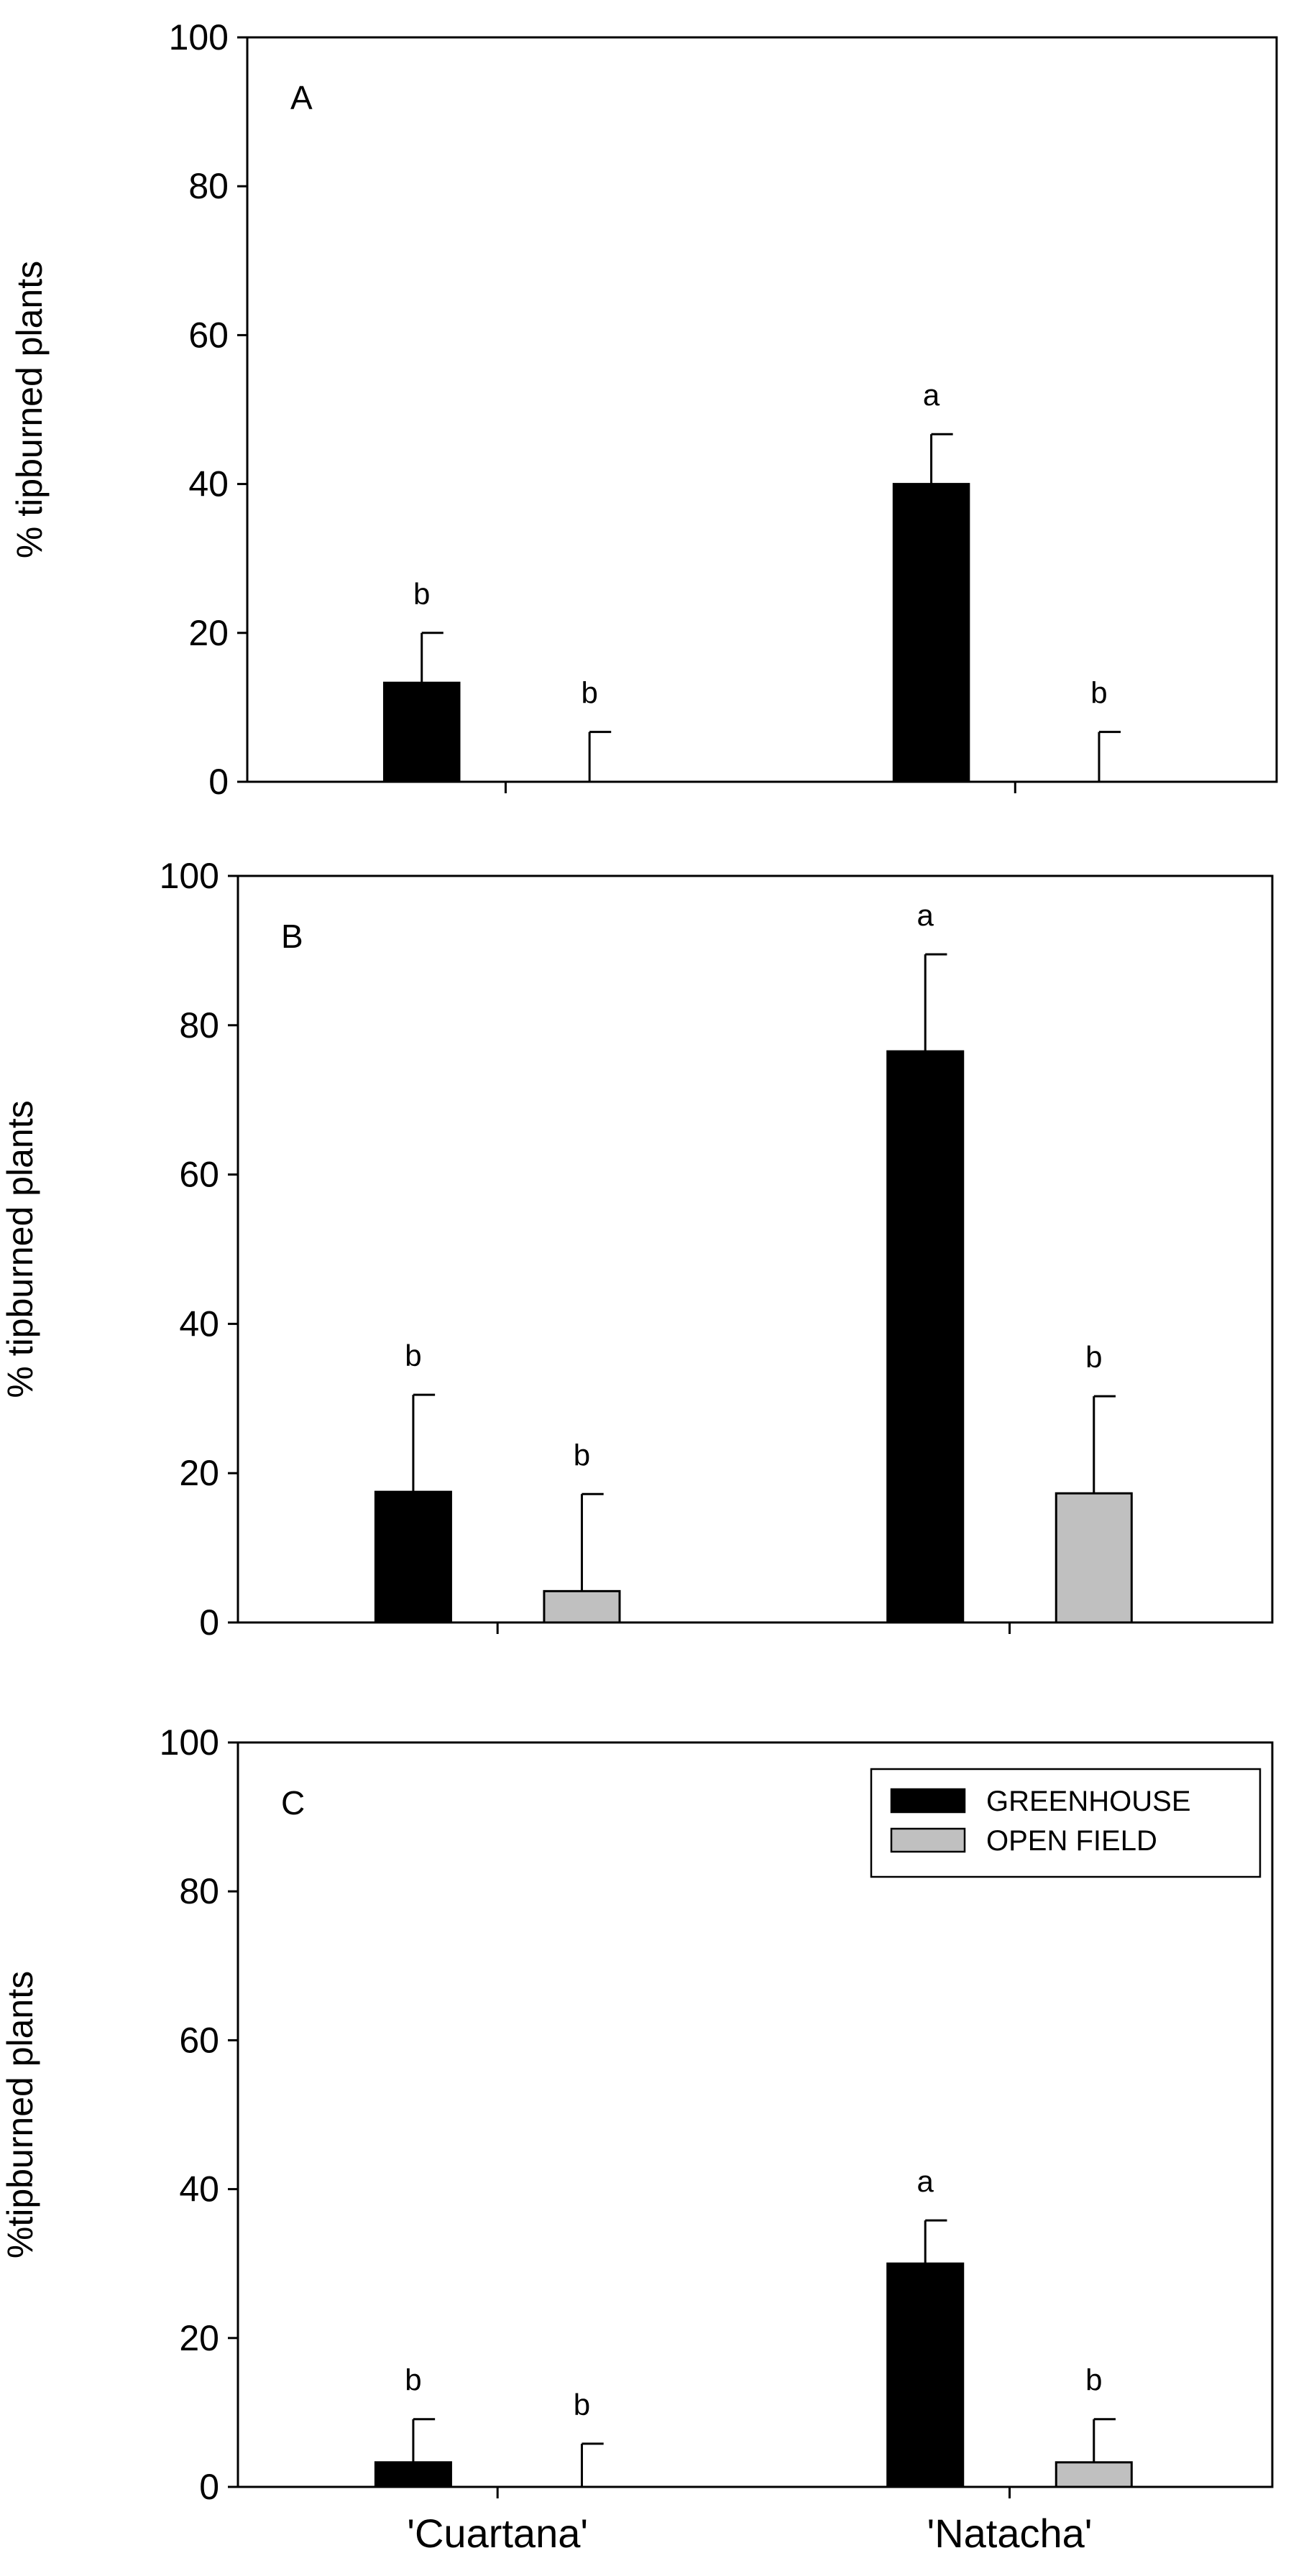 This screenshot has width=1291, height=2576. I want to click on panel-label: C, so click(293, 1803).